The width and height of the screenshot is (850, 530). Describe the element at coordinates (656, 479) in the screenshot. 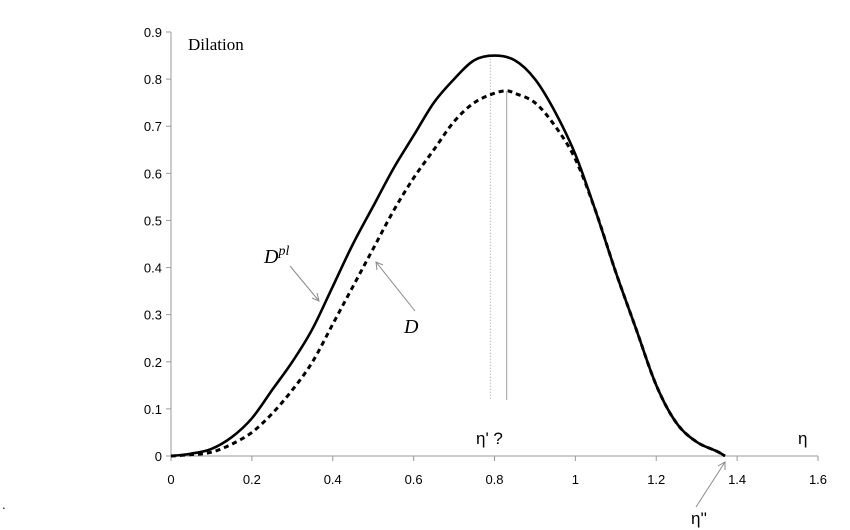

I see `x-tick-label: 1.2` at that location.